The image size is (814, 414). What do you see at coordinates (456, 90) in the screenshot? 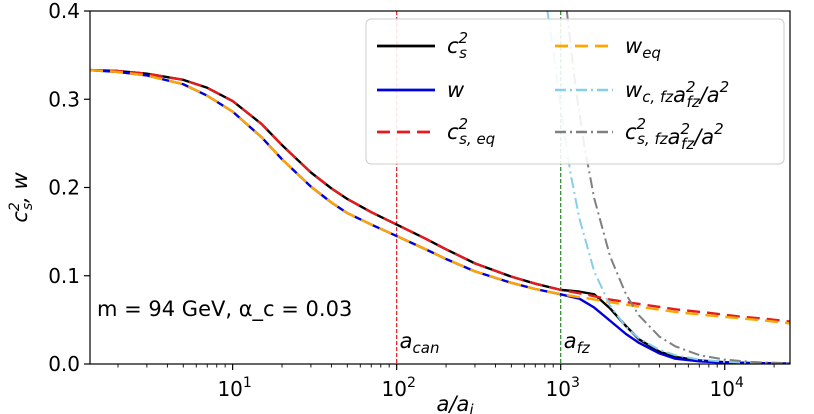
I see `legend-label-w: w` at bounding box center [456, 90].